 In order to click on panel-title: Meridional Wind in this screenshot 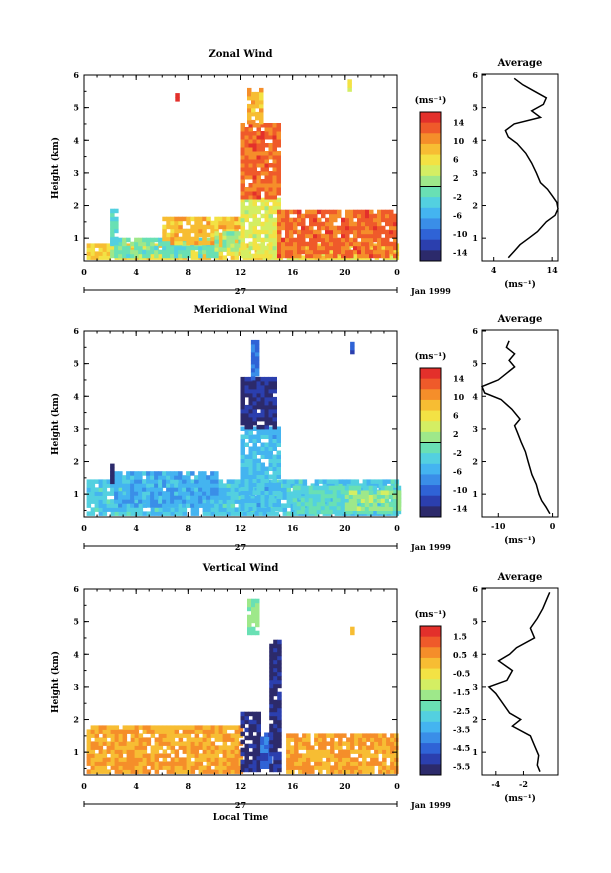, I will do `click(240, 310)`.